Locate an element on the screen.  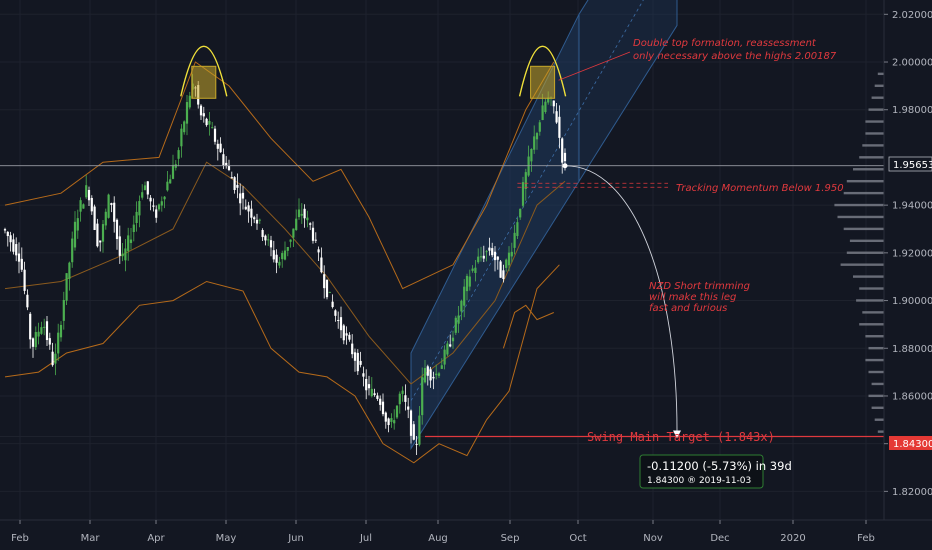
time-axis: Feb Mar Apr May Jun Jul Aug Sep Oct Nov Dec 2020 Feb is located at coordinates (466, 534).